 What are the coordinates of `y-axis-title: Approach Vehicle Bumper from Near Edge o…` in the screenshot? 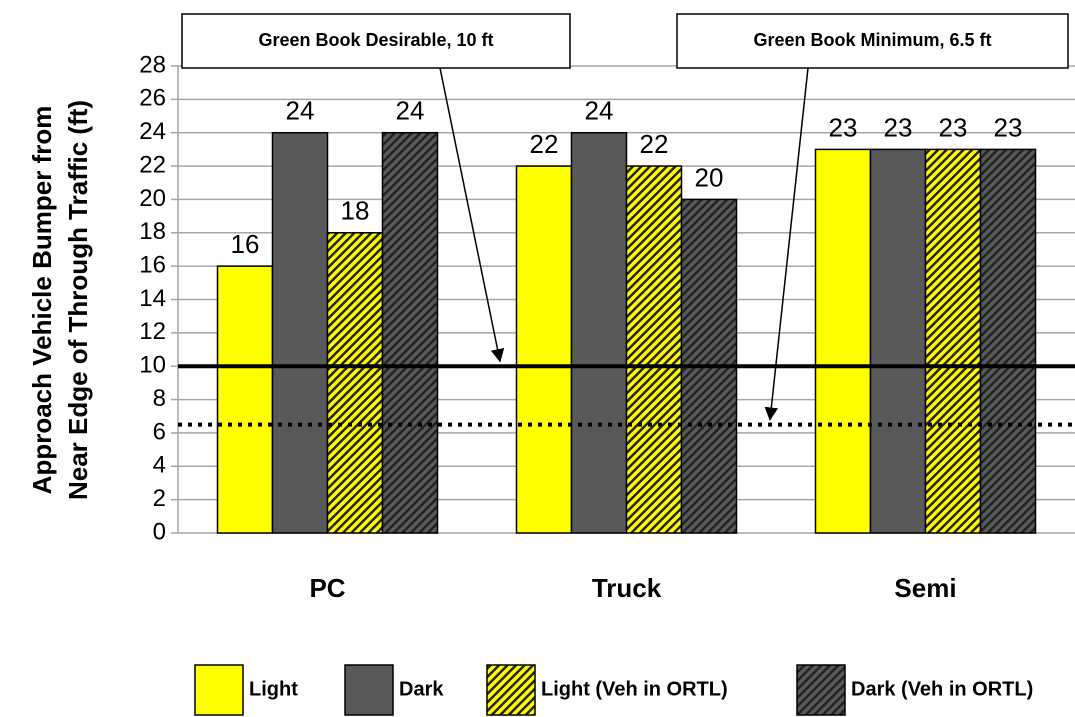 It's located at (60, 300).